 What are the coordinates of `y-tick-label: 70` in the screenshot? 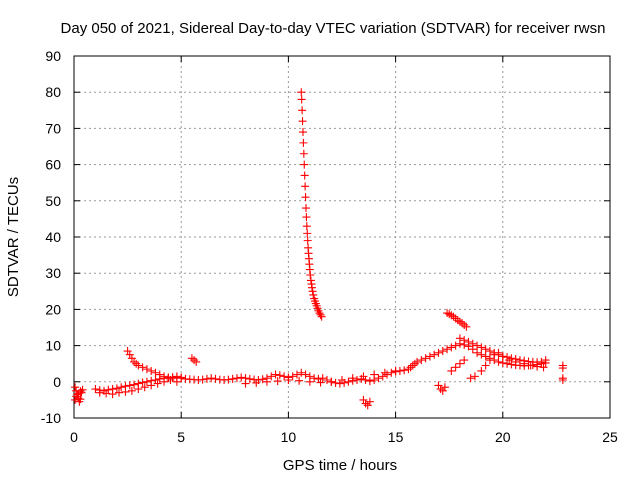 It's located at (53, 128).